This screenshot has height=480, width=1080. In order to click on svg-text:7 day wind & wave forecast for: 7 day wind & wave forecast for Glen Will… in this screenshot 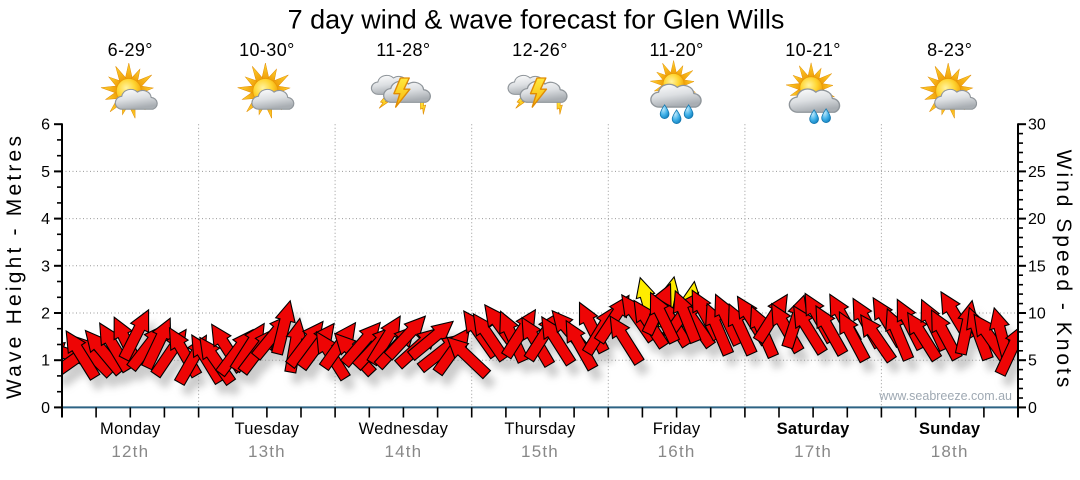, I will do `click(536, 20)`.